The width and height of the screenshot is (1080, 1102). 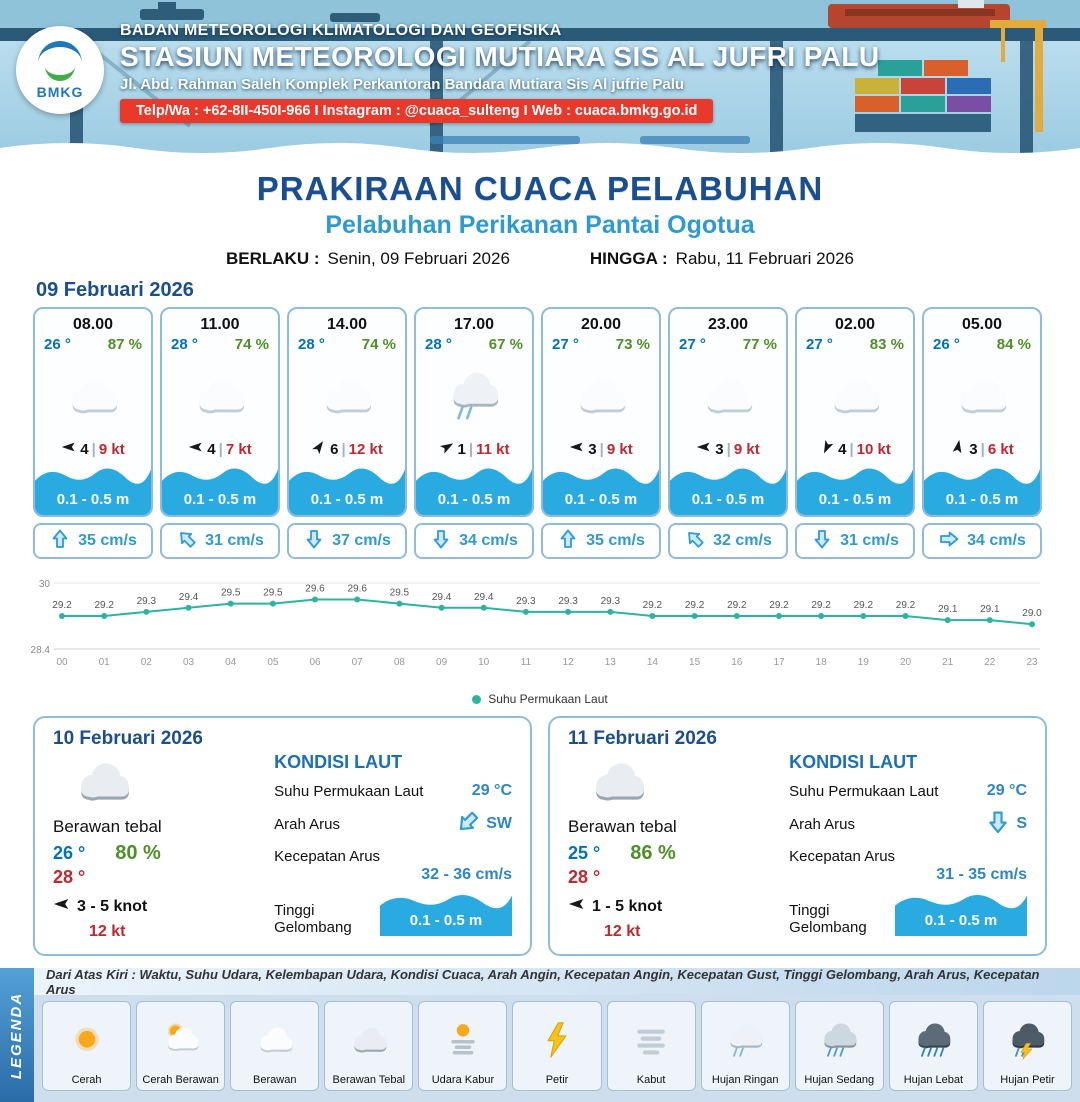 What do you see at coordinates (112, 906) in the screenshot?
I see `daily-wind-speed: 3 - 5 knot` at bounding box center [112, 906].